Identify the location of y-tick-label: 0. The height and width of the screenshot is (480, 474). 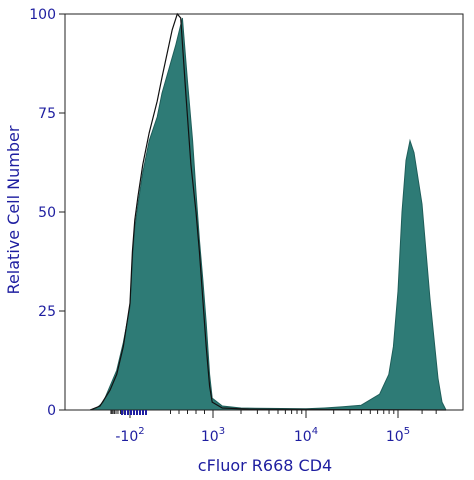
(51, 411).